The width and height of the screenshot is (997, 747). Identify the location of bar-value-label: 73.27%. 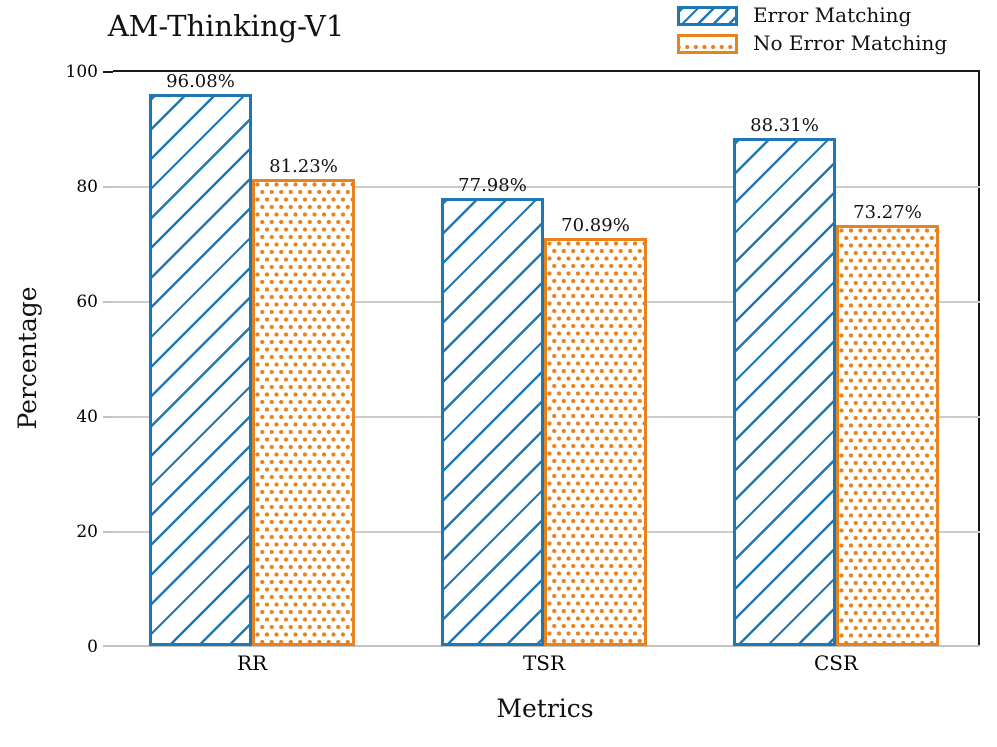
(887, 212).